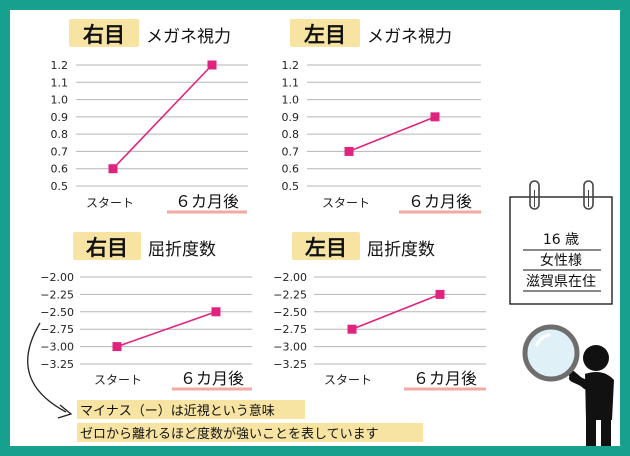  Describe the element at coordinates (177, 411) in the screenshot. I see `note-line-1: マイナス（ー）は近視という意味` at that location.